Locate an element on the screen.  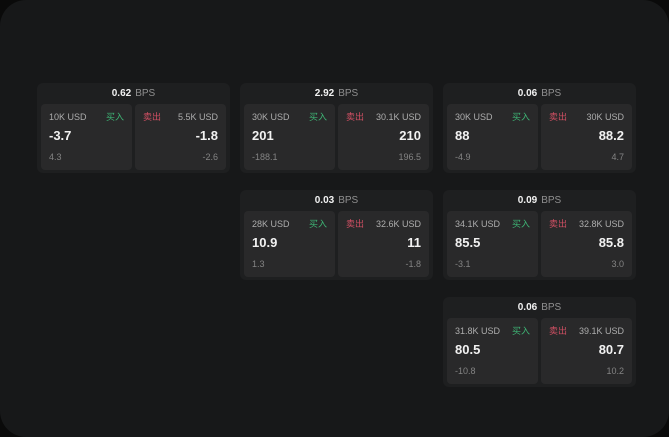
buy-price: -3.7 is located at coordinates (60, 135).